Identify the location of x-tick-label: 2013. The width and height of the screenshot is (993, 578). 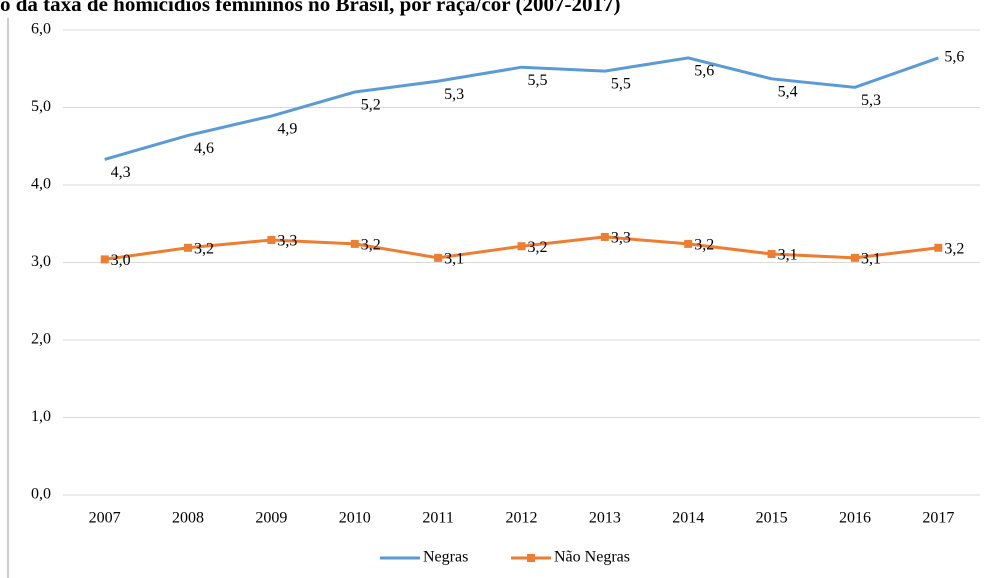
(605, 518).